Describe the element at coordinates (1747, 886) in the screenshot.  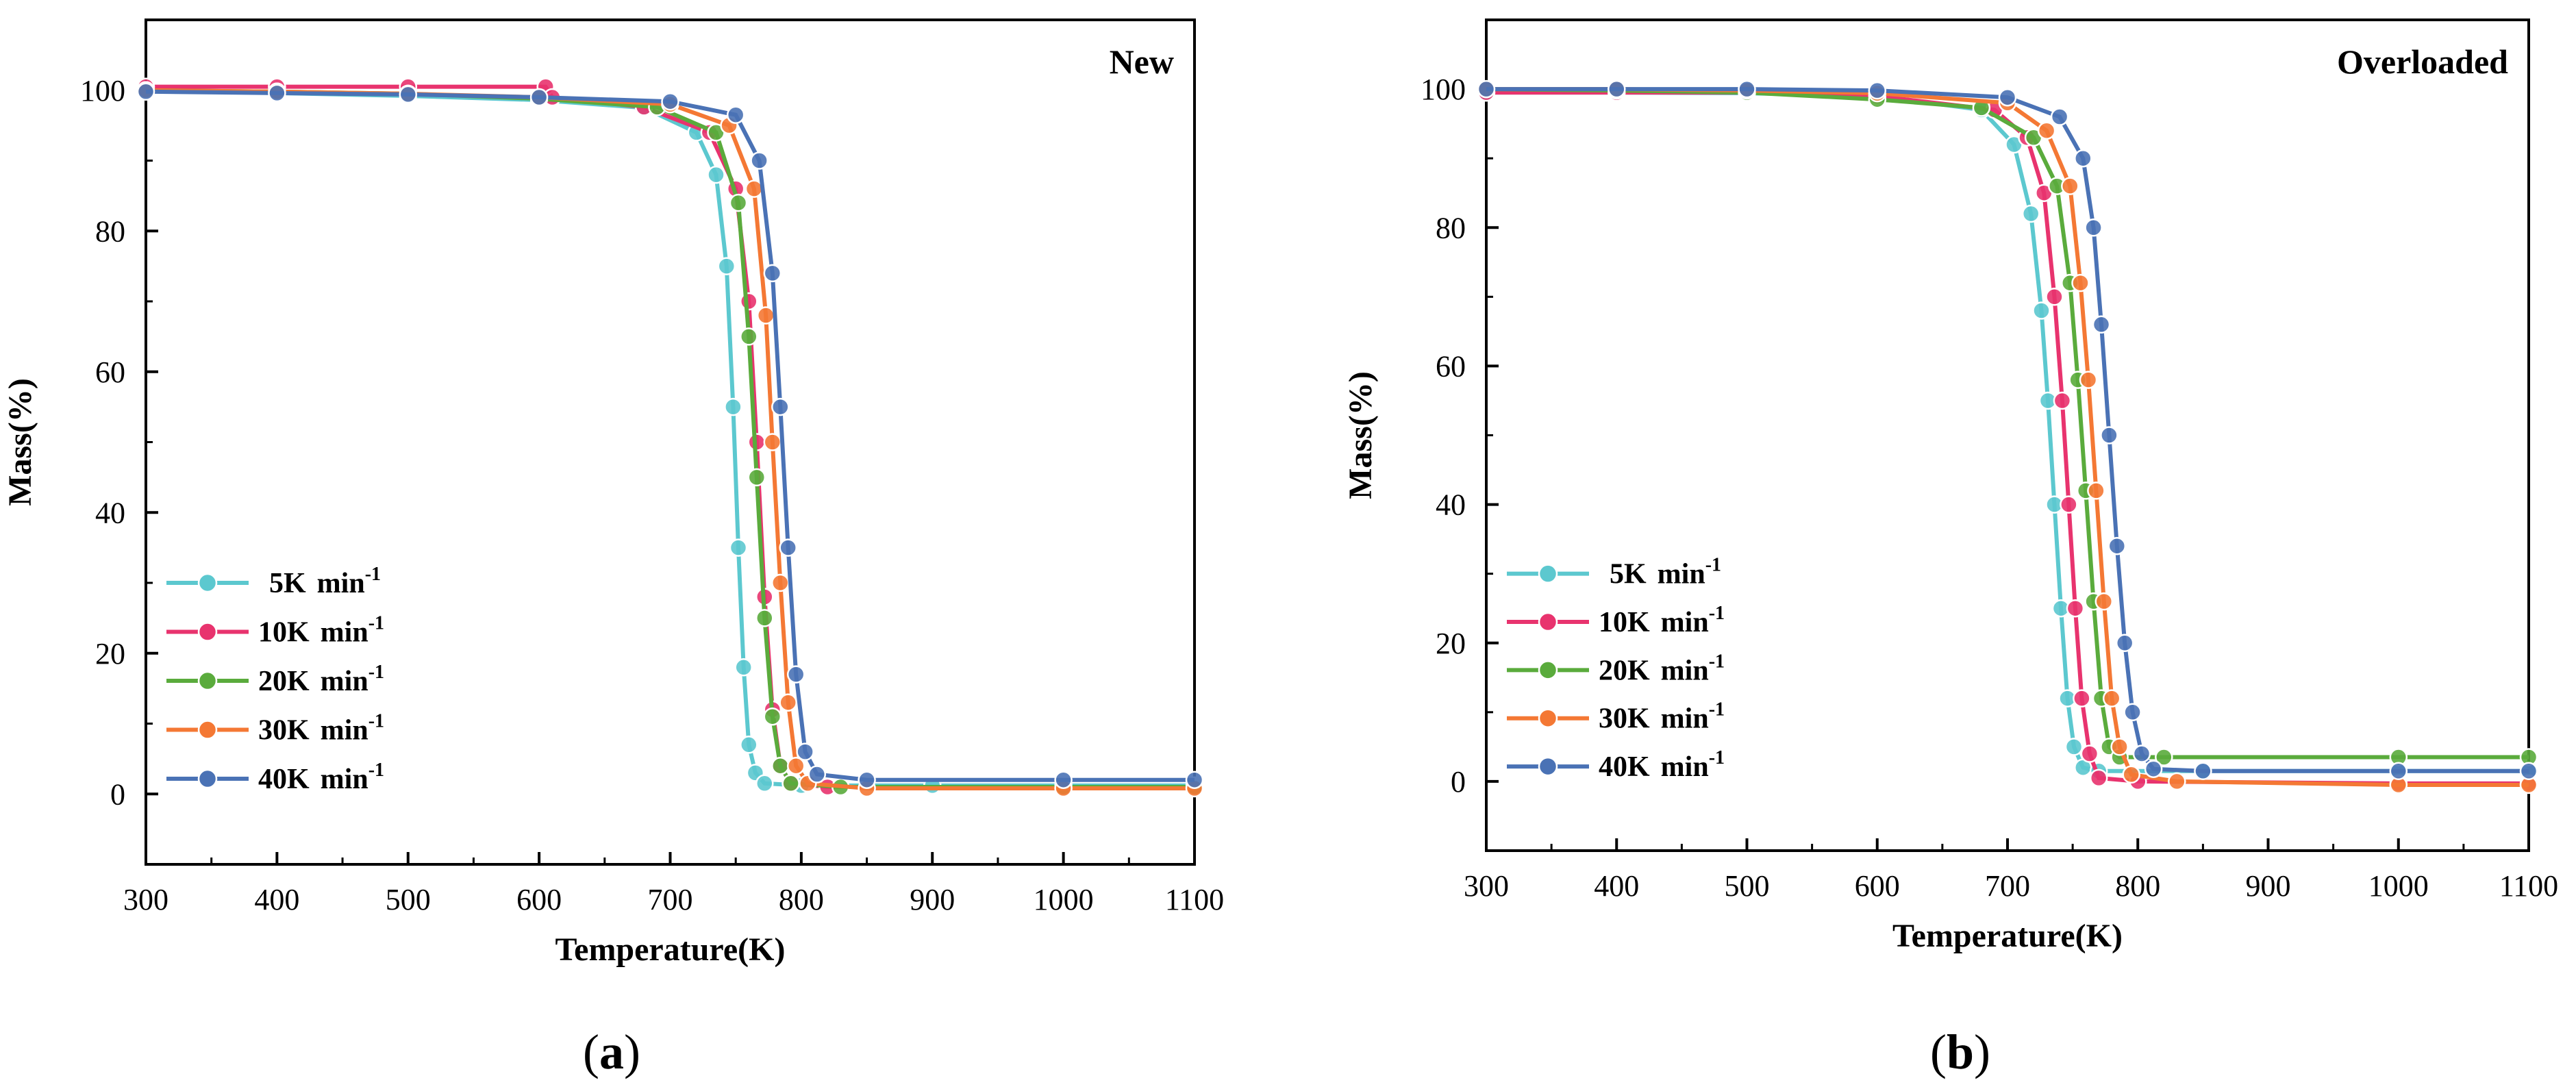
I see `x-tick-label: 500` at that location.